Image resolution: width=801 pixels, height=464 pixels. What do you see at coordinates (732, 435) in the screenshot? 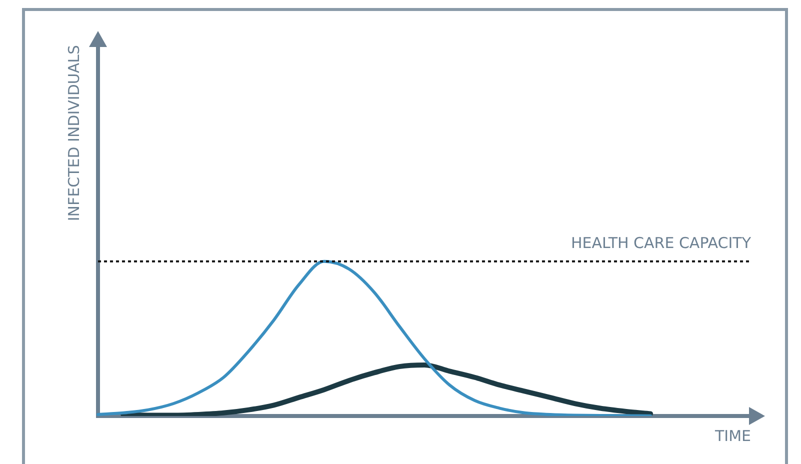
I see `x-axis-title: TIME` at bounding box center [732, 435].